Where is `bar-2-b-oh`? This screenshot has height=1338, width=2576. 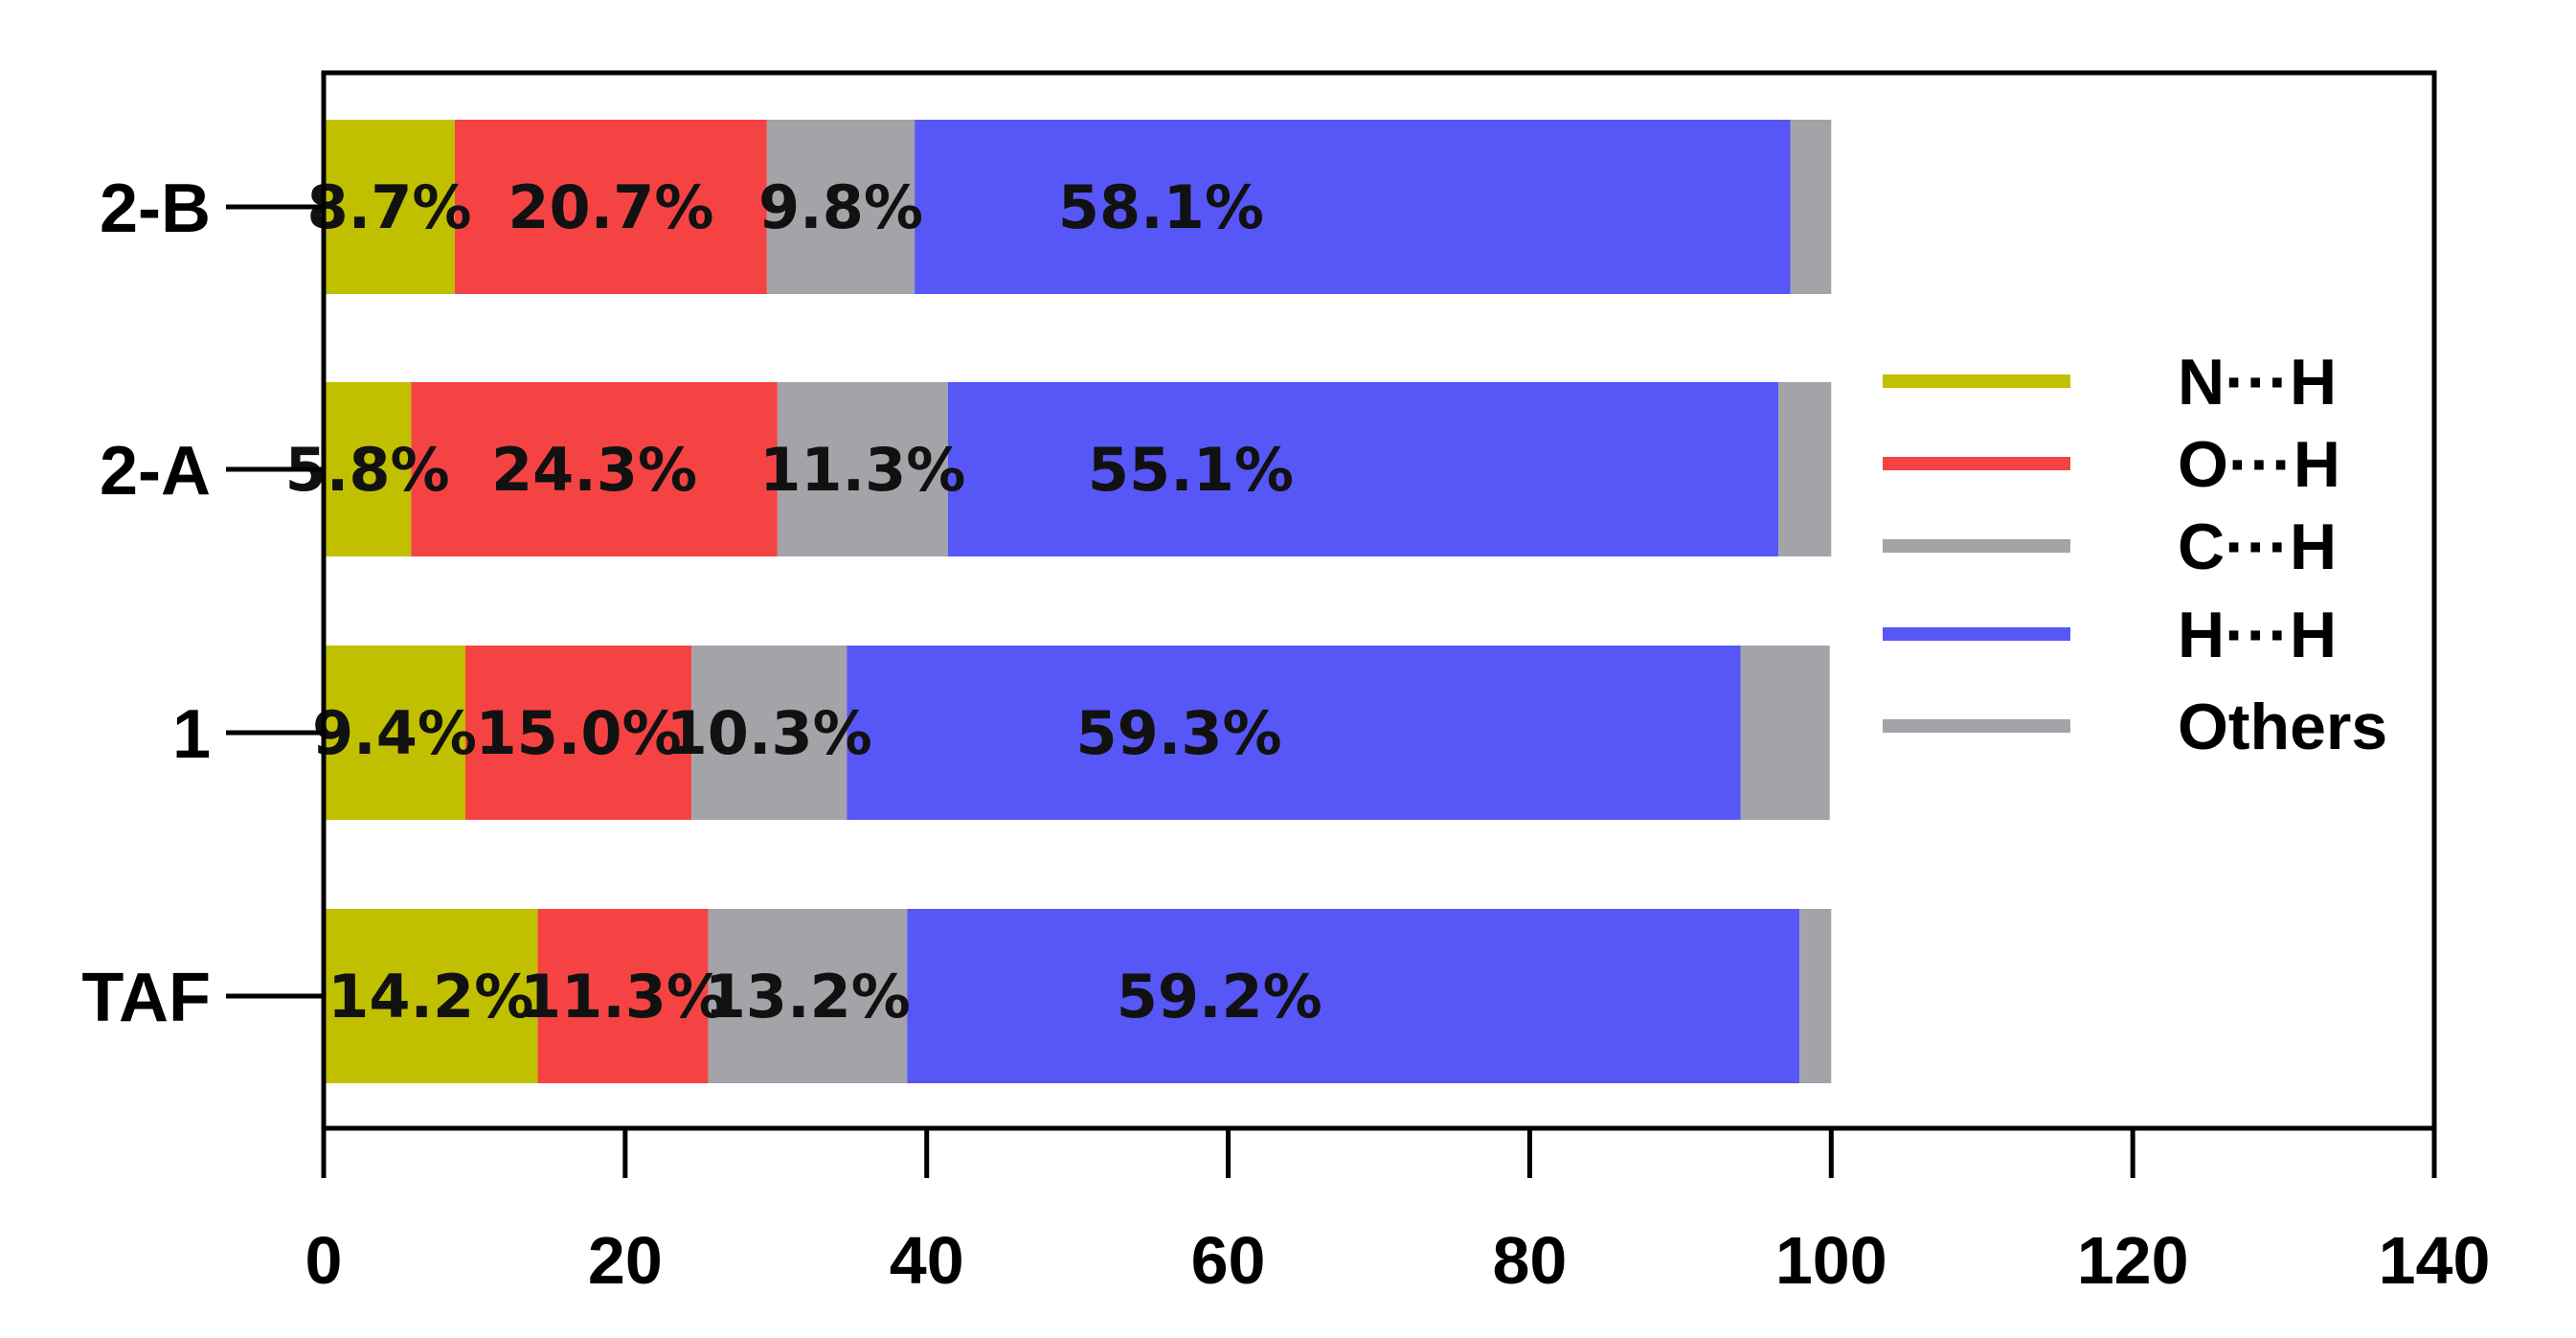
bar-2-b-oh is located at coordinates (610, 207).